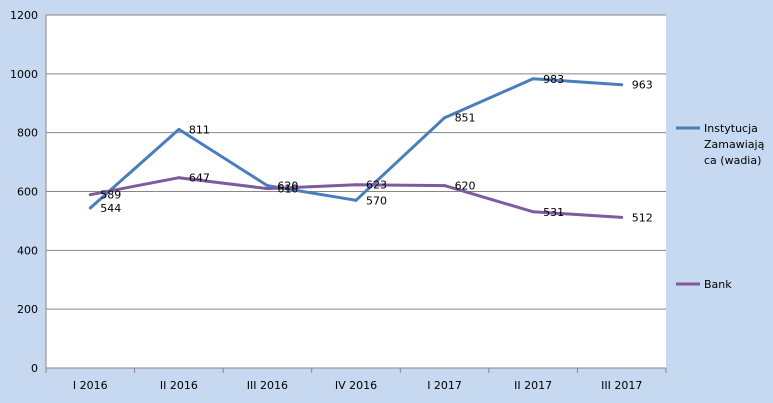 The image size is (773, 403). I want to click on y-tick-label: 400, so click(27, 250).